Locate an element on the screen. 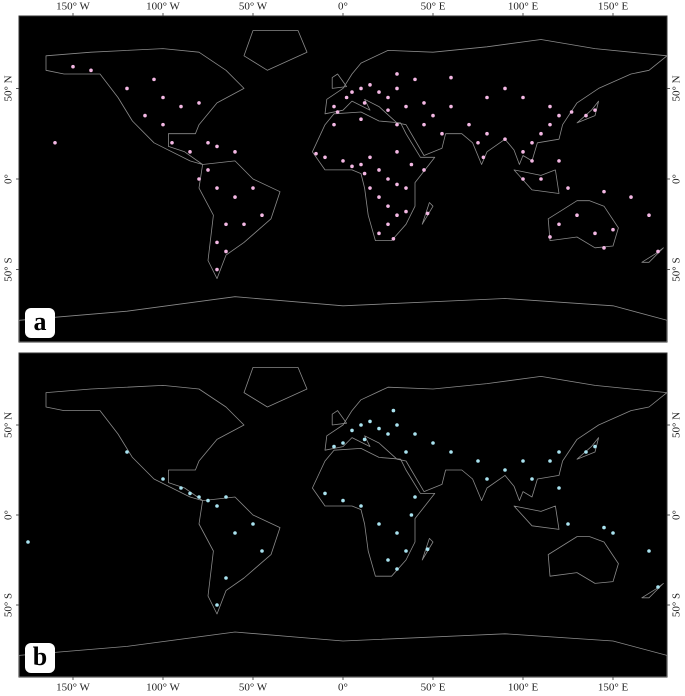 This screenshot has width=685, height=696. panel-label: b is located at coordinates (40, 656).